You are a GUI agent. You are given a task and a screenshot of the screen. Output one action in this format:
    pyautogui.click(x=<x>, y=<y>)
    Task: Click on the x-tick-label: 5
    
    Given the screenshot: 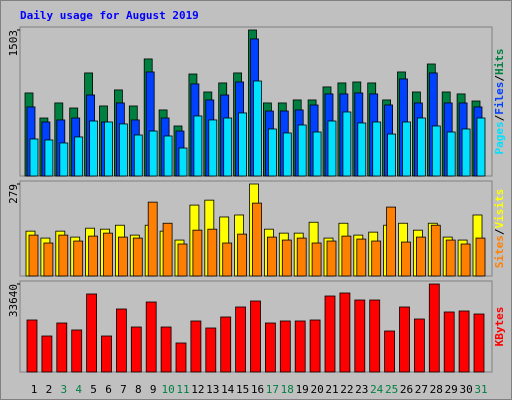 What is the action you would take?
    pyautogui.click(x=93, y=389)
    